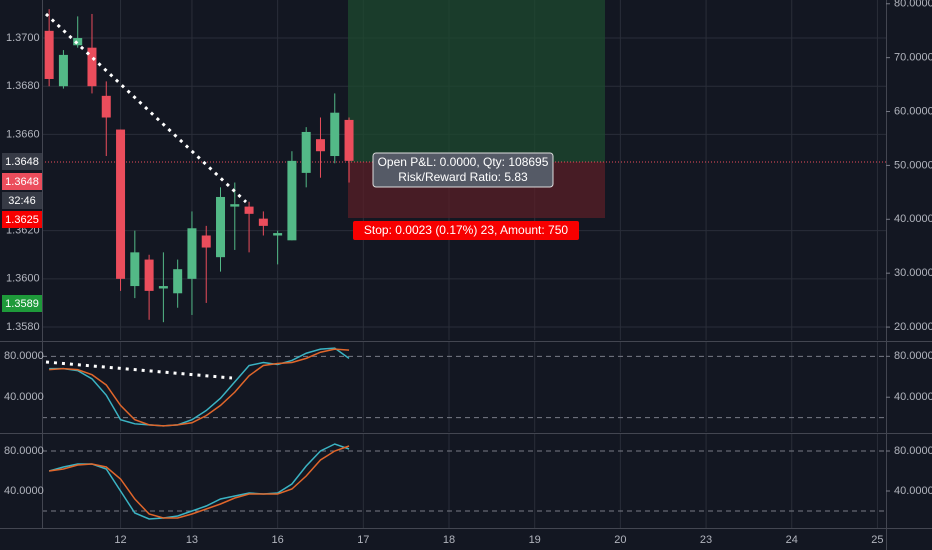  Describe the element at coordinates (23, 86) in the screenshot. I see `y-tick-label: 1.3680` at that location.